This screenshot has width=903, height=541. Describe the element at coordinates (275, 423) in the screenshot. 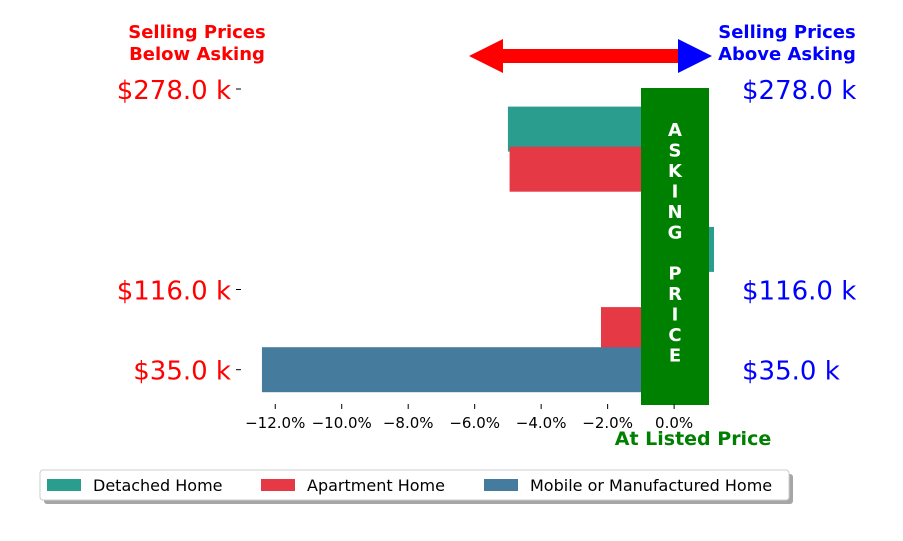

I see `x-tick-label: −12.0%` at that location.